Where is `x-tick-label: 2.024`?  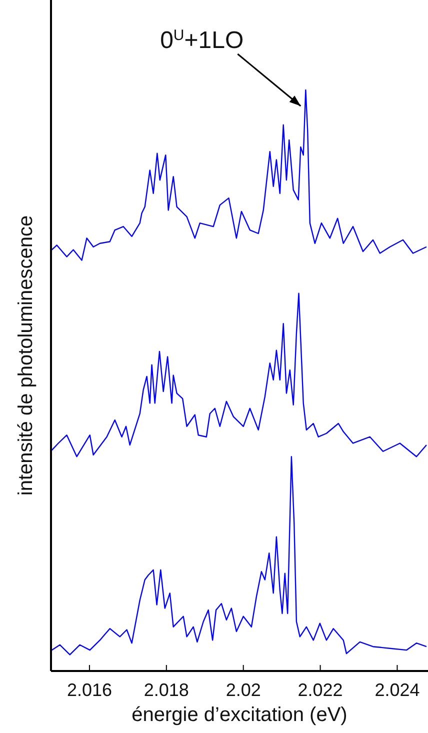 x-tick-label: 2.024 is located at coordinates (397, 690).